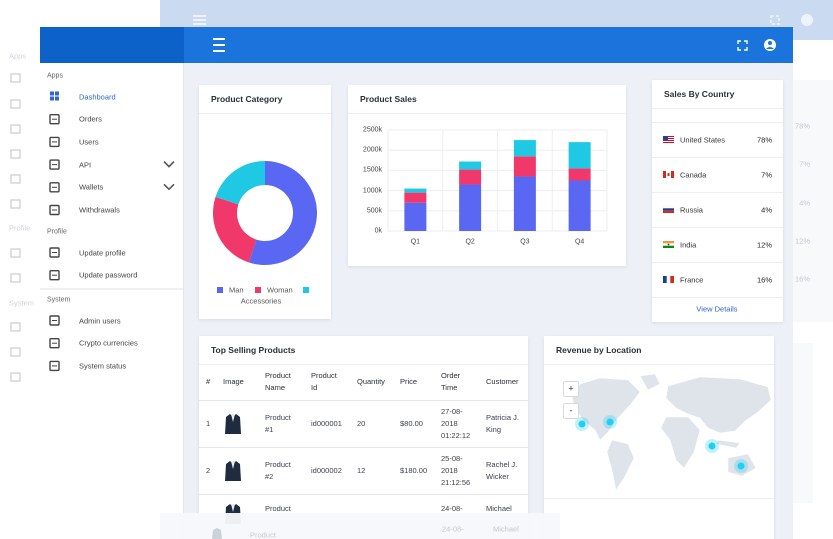 Image resolution: width=833 pixels, height=539 pixels. I want to click on view-details-link: View Details, so click(717, 309).